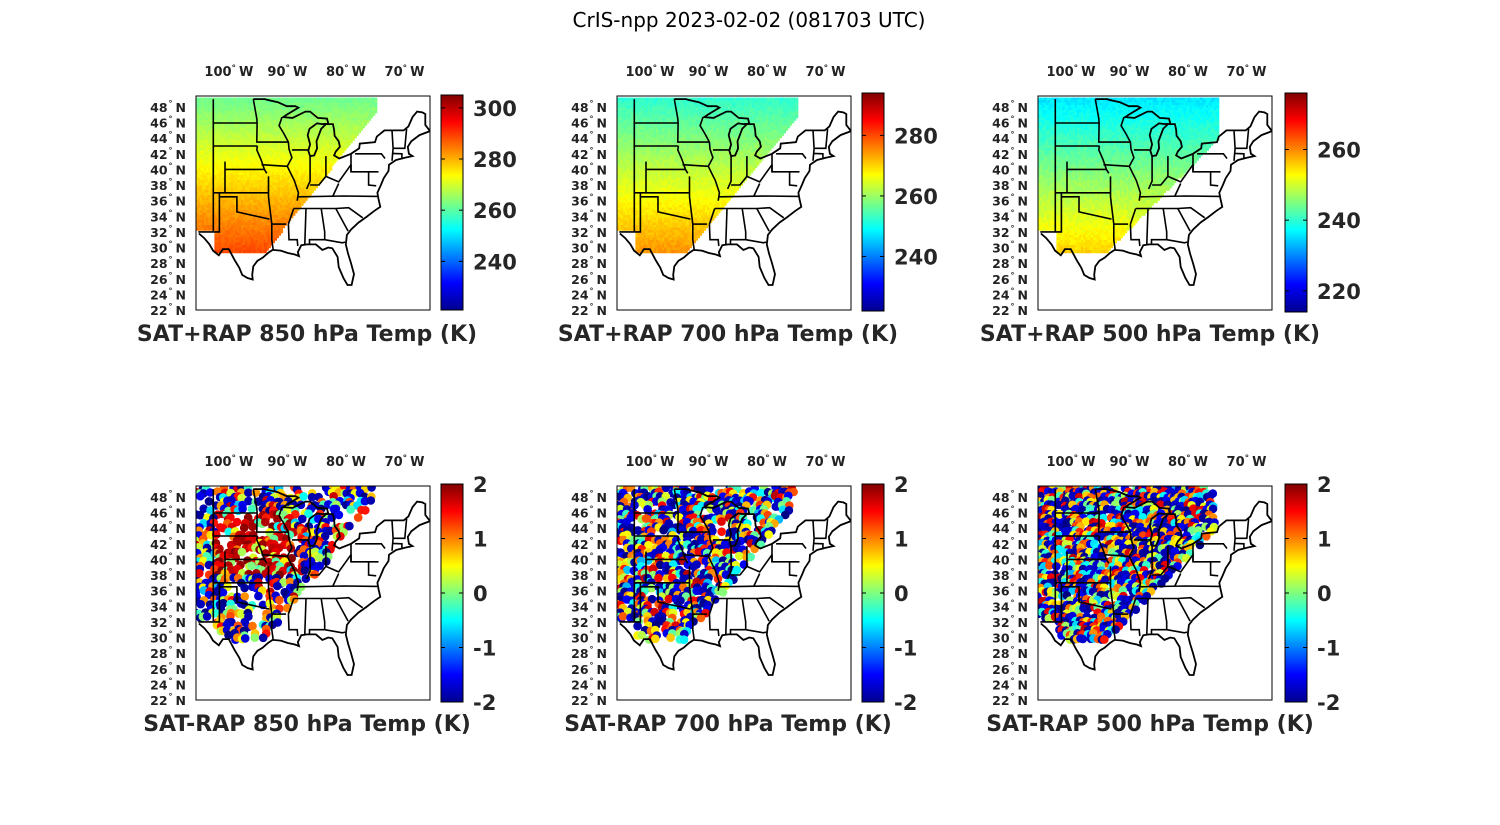 The image size is (1500, 825). I want to click on colorbar-tick-label: 240, so click(916, 258).